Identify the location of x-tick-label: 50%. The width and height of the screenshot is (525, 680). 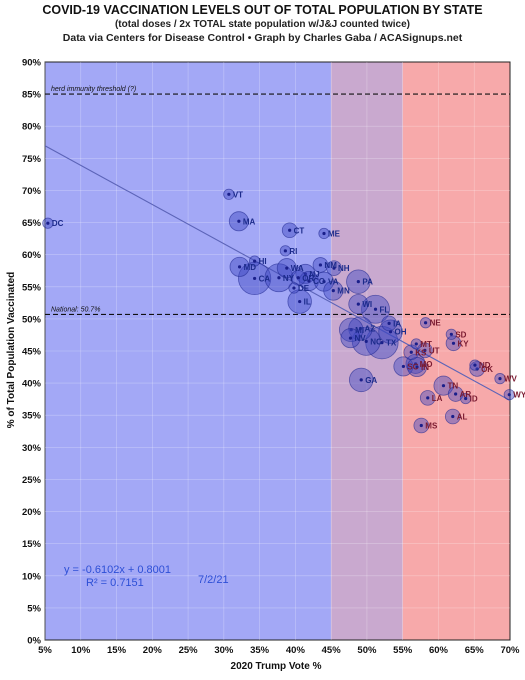
(367, 650).